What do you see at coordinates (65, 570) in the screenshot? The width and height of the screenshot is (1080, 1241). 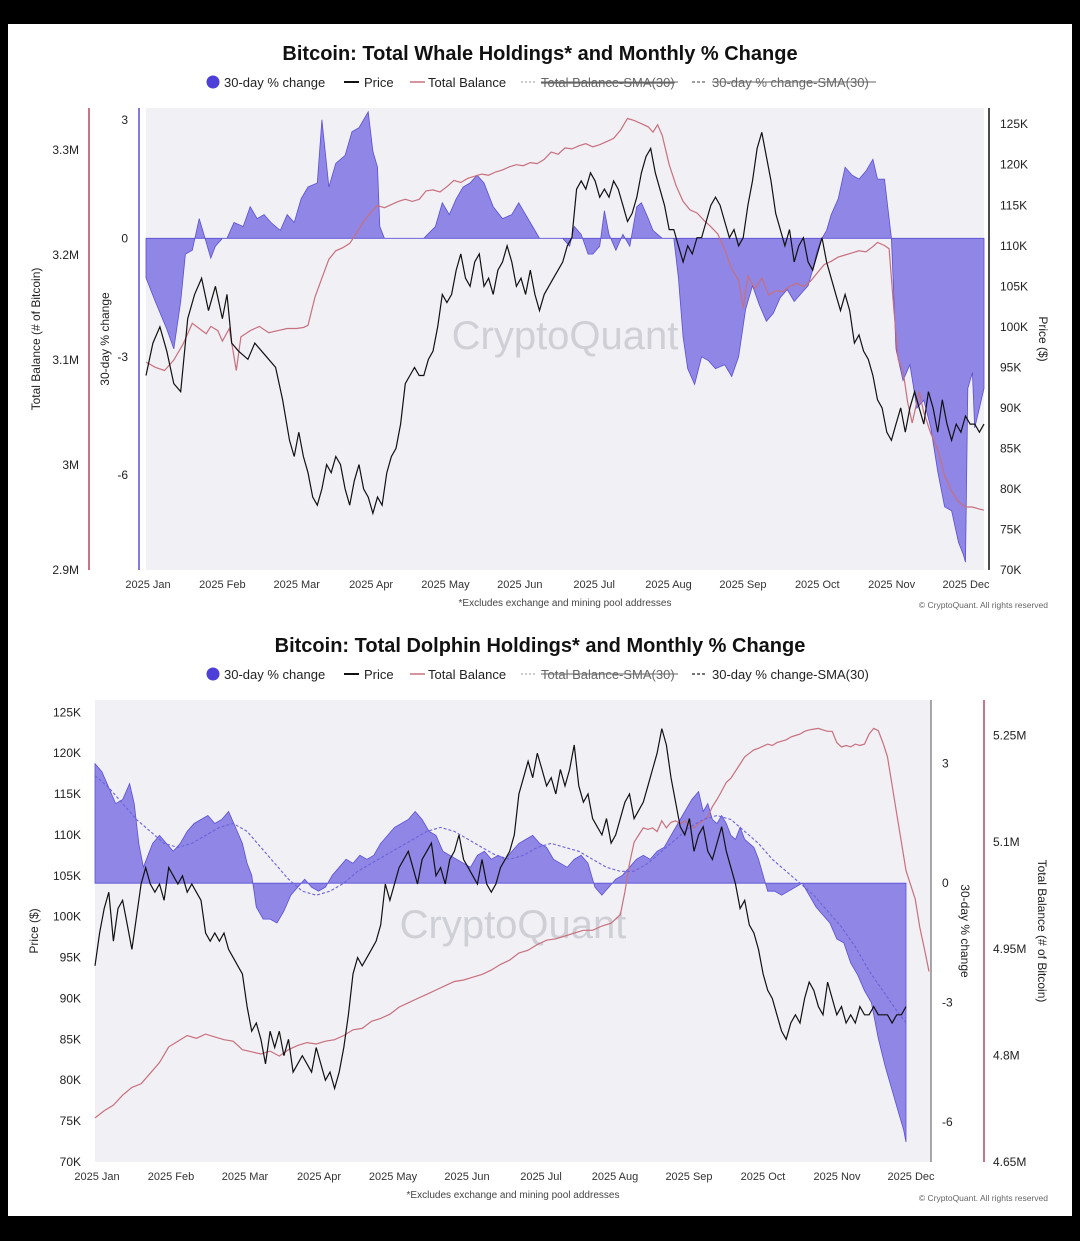 I see `balance-tick-label: 2.9M` at bounding box center [65, 570].